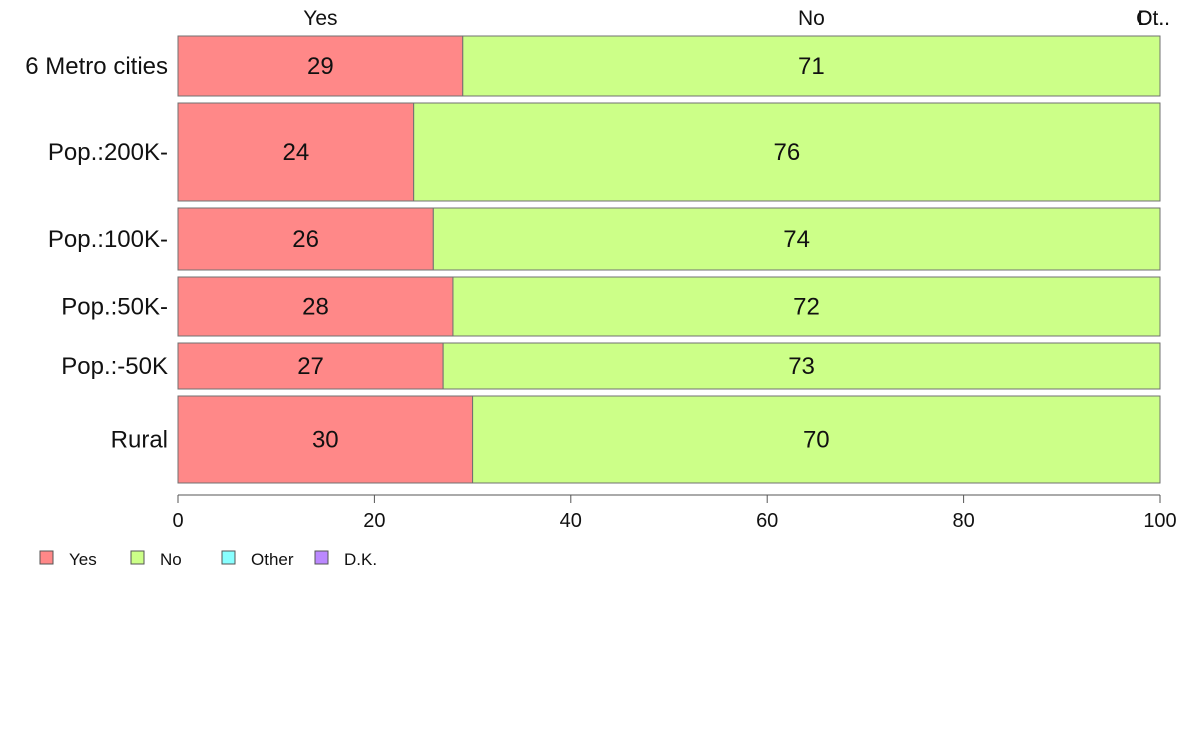 This screenshot has height=736, width=1188. Describe the element at coordinates (360, 559) in the screenshot. I see `legend-label: D.K.` at that location.